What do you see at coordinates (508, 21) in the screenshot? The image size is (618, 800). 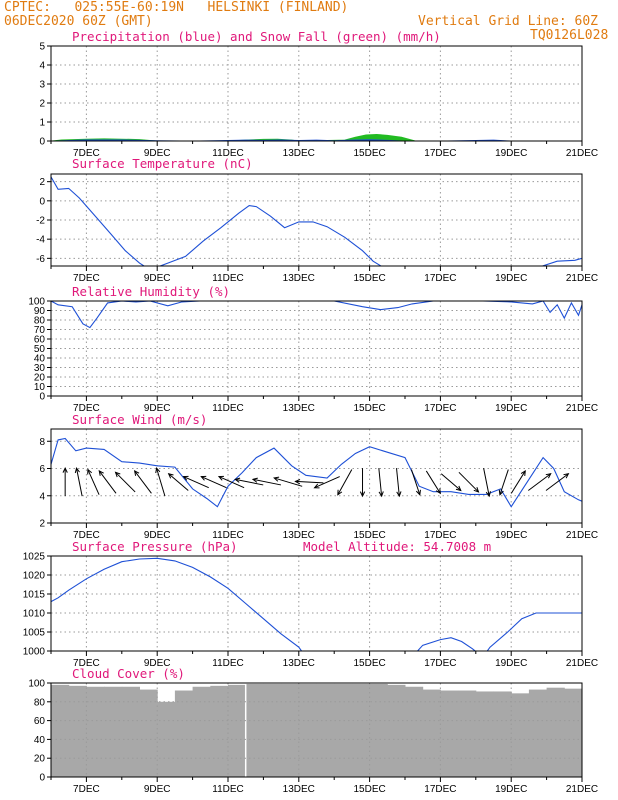 I see `grid-line-note: Vertical Grid Line: 60Z` at bounding box center [508, 21].